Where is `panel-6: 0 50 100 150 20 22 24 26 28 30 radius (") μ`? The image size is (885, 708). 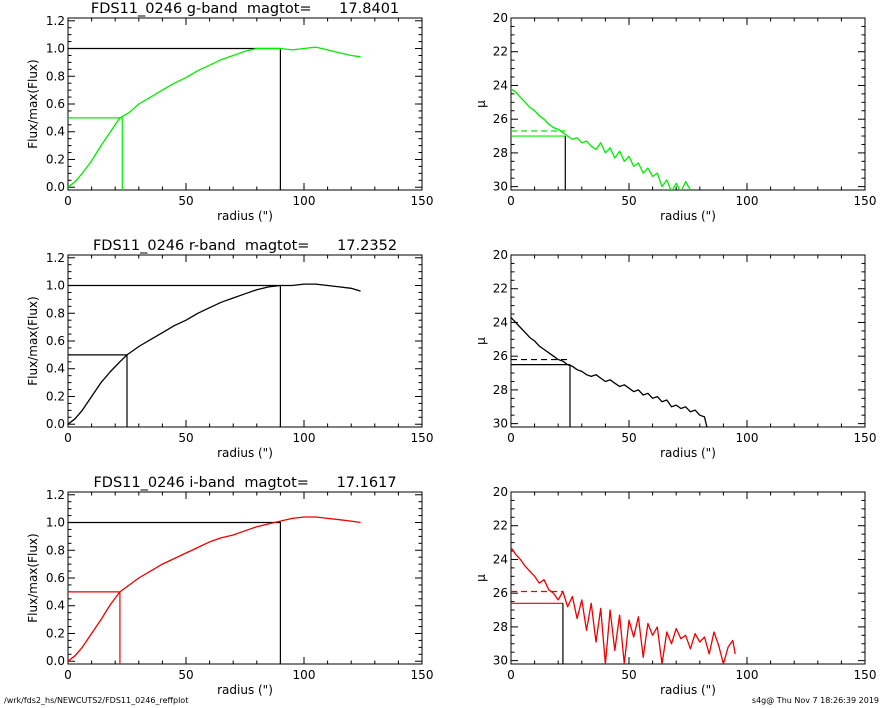
panel-6: 0 50 100 150 20 22 24 26 28 30 radius (") μ is located at coordinates (675, 591).